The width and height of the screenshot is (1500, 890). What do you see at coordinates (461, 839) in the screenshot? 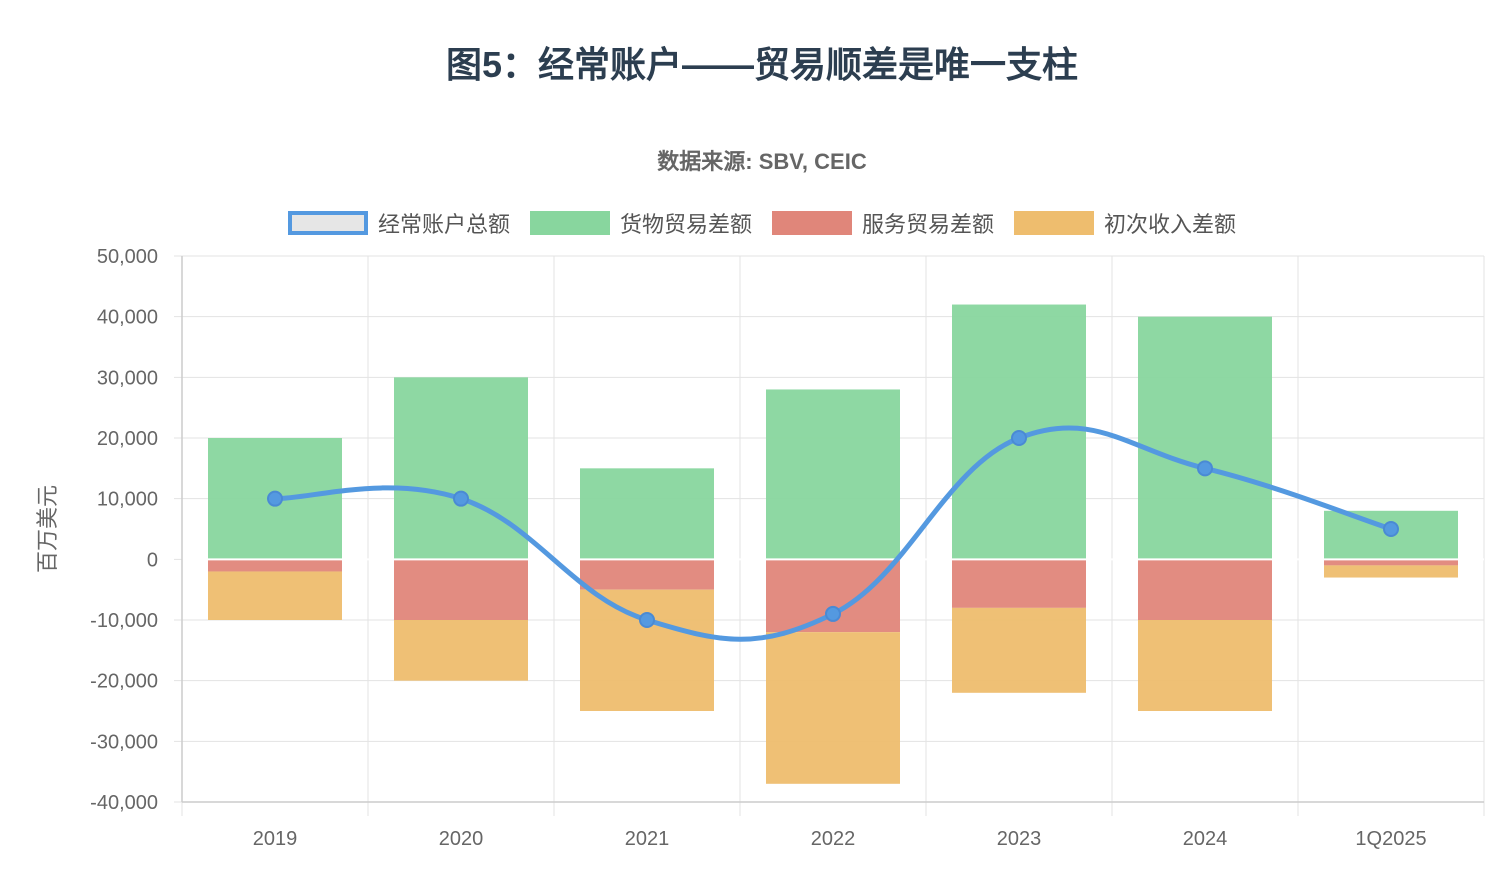
I see `x-tick-label: 2020` at bounding box center [461, 839].